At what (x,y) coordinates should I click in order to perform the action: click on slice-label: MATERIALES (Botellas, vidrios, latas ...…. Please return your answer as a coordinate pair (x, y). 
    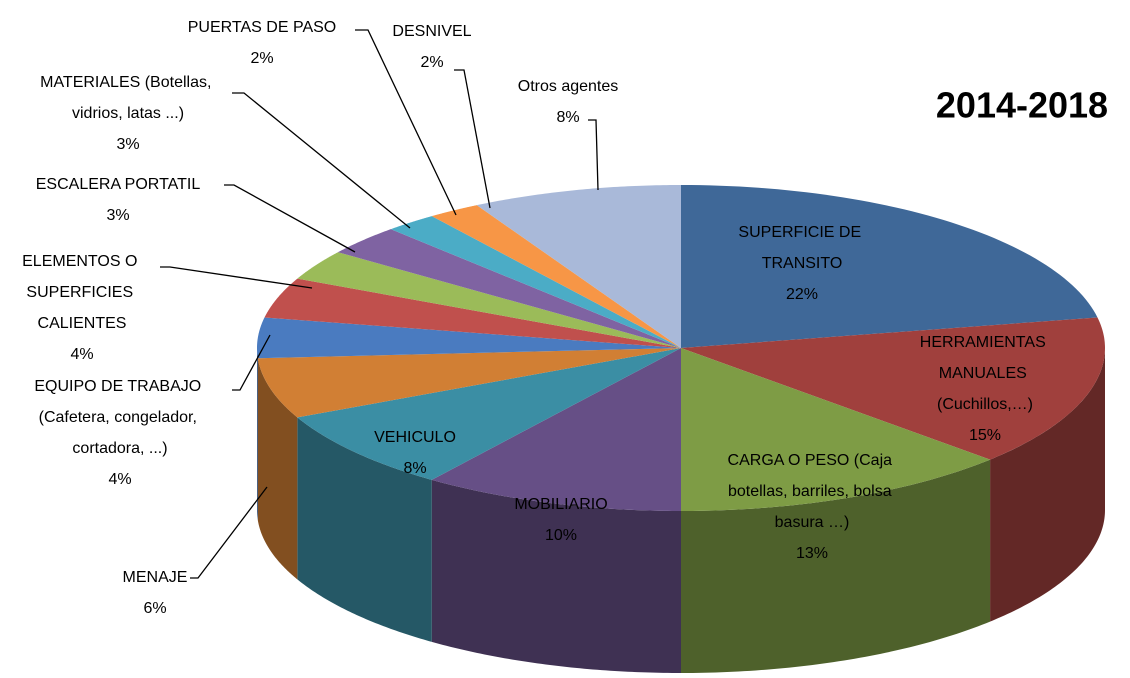
    Looking at the image, I should click on (128, 98).